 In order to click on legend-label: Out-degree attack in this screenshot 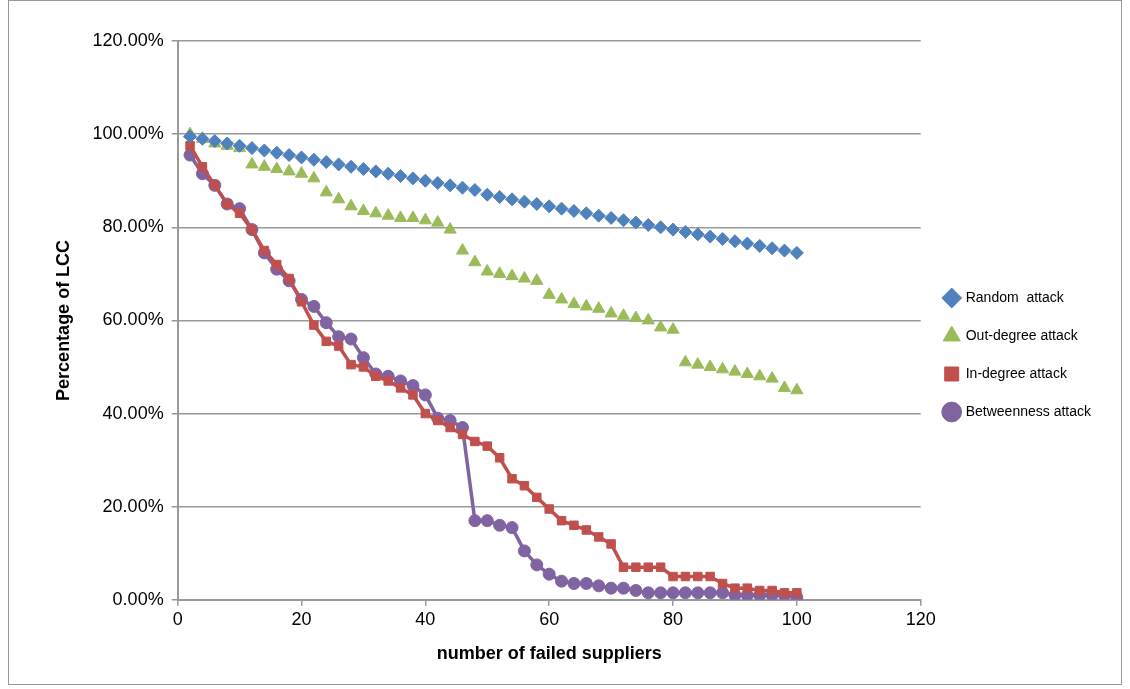, I will do `click(1022, 334)`.